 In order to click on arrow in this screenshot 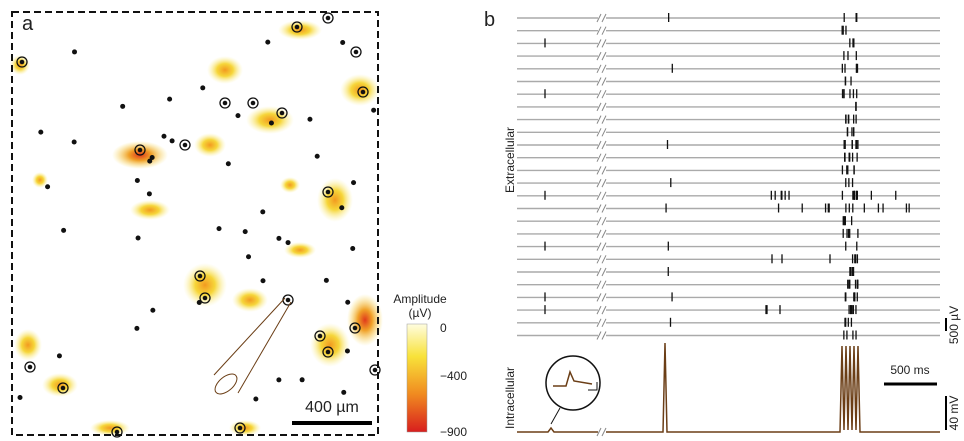, I will do `click(555, 416)`.